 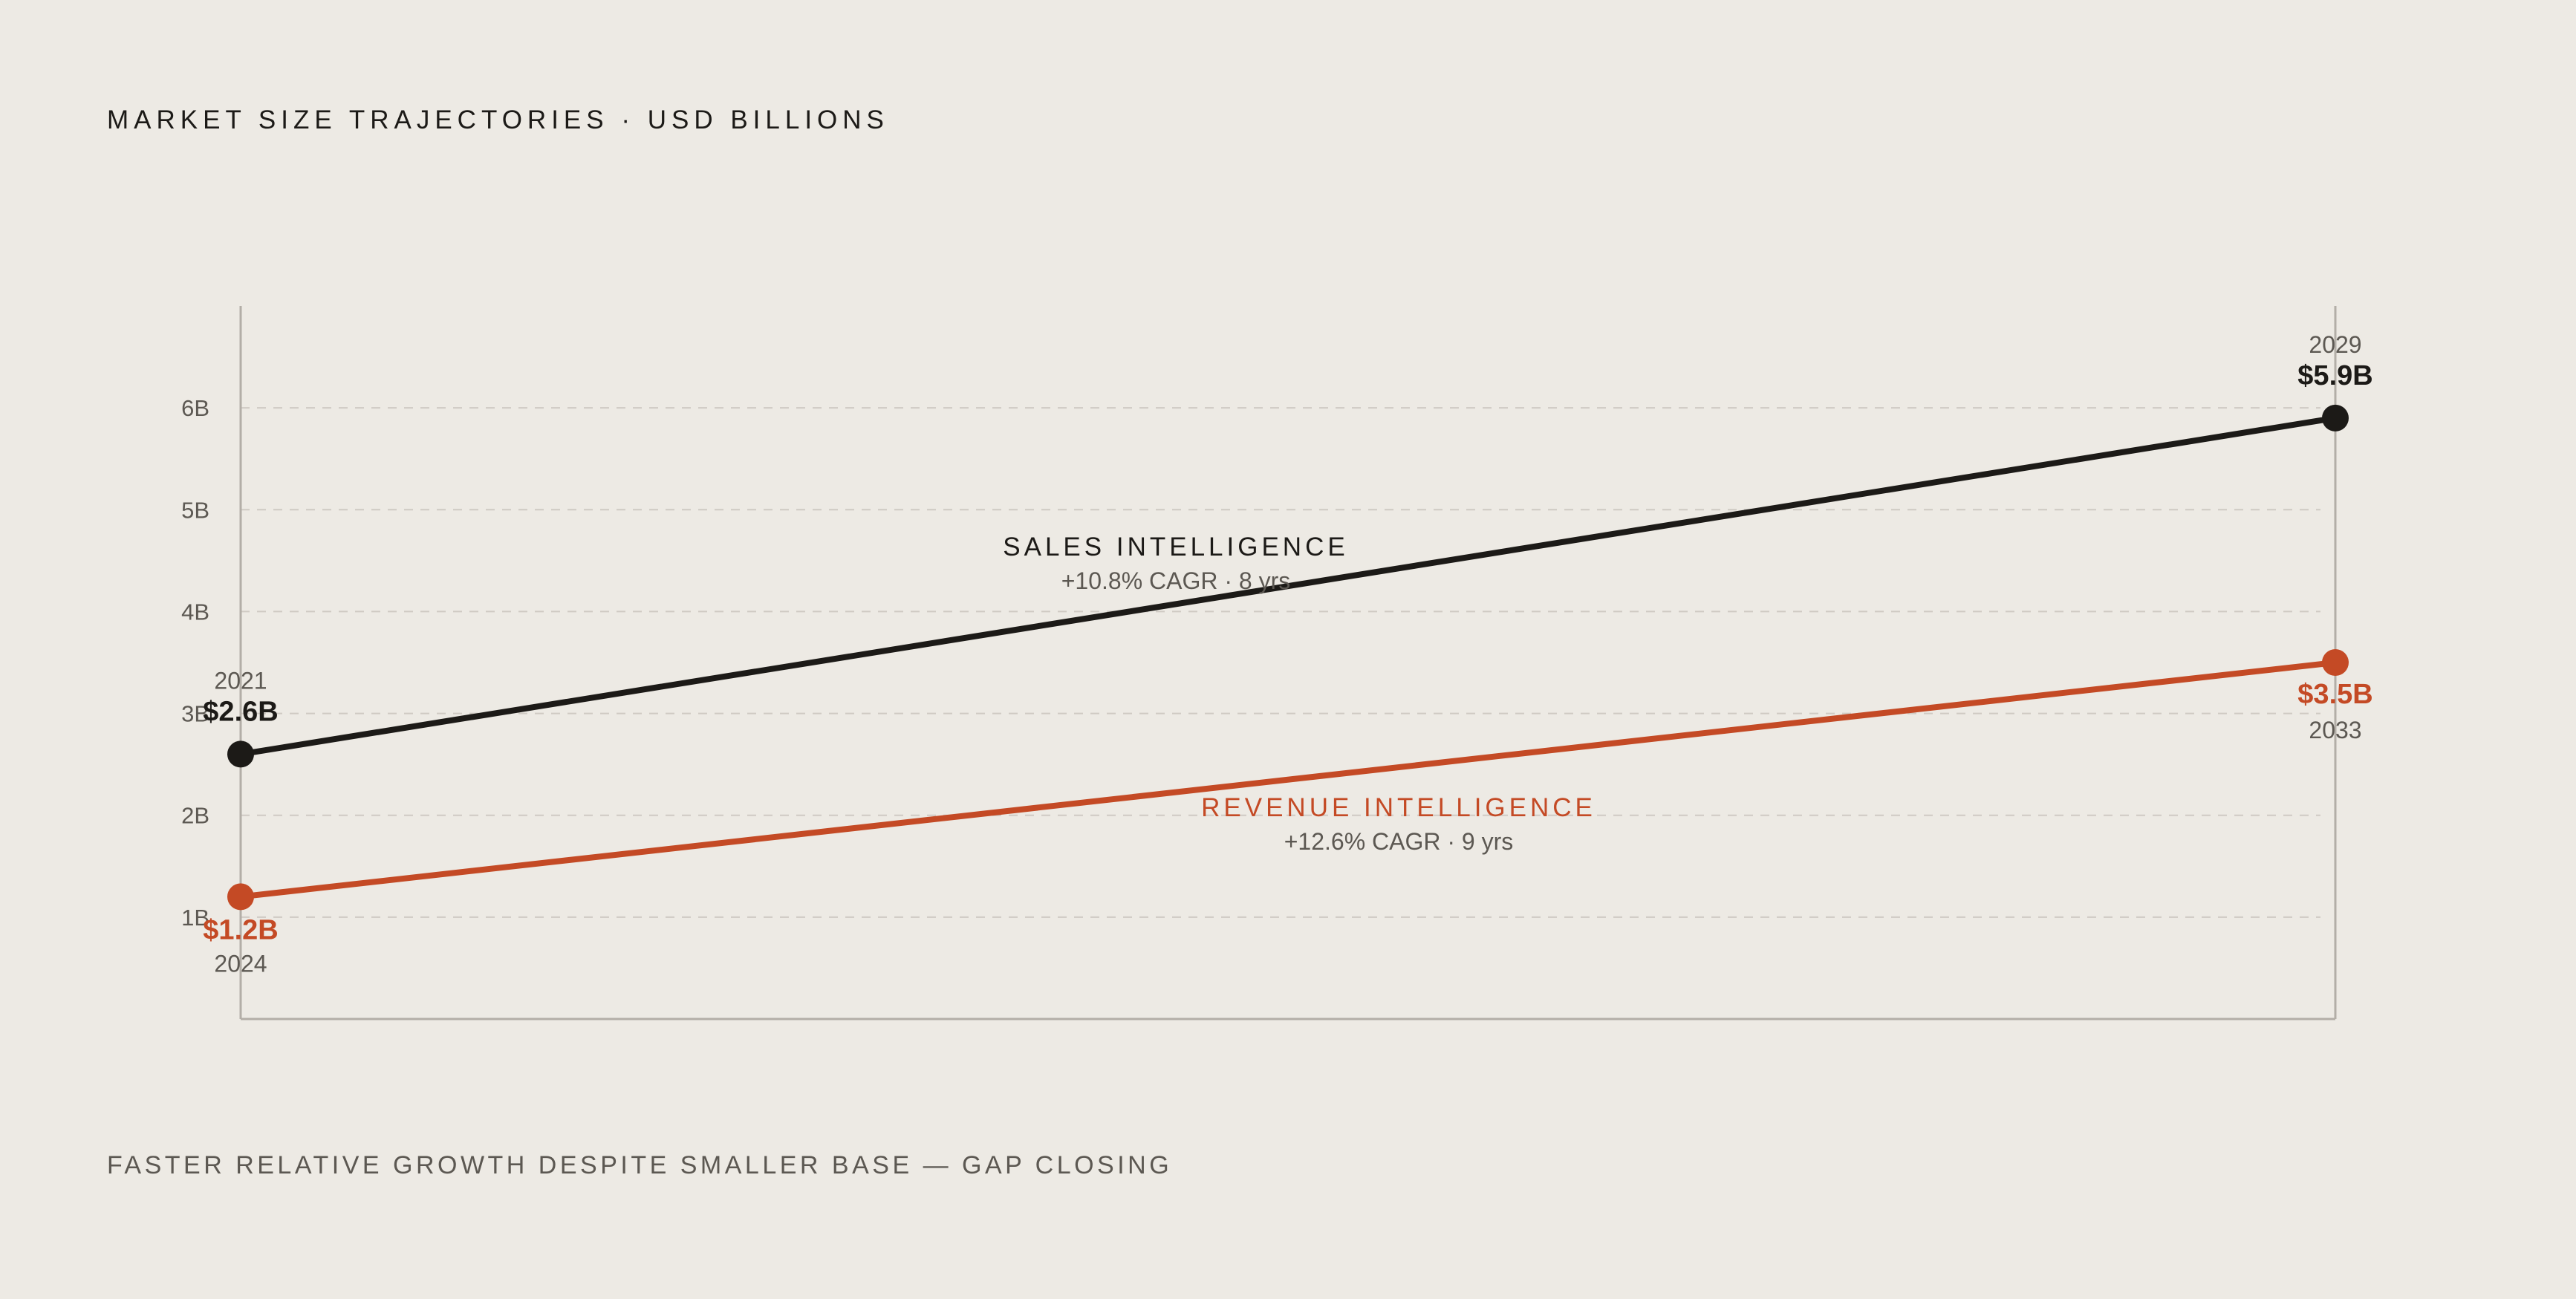 What do you see at coordinates (195, 663) in the screenshot?
I see `y-axis-tick-labels: 1B 2B 3B 4B 5B 6B` at bounding box center [195, 663].